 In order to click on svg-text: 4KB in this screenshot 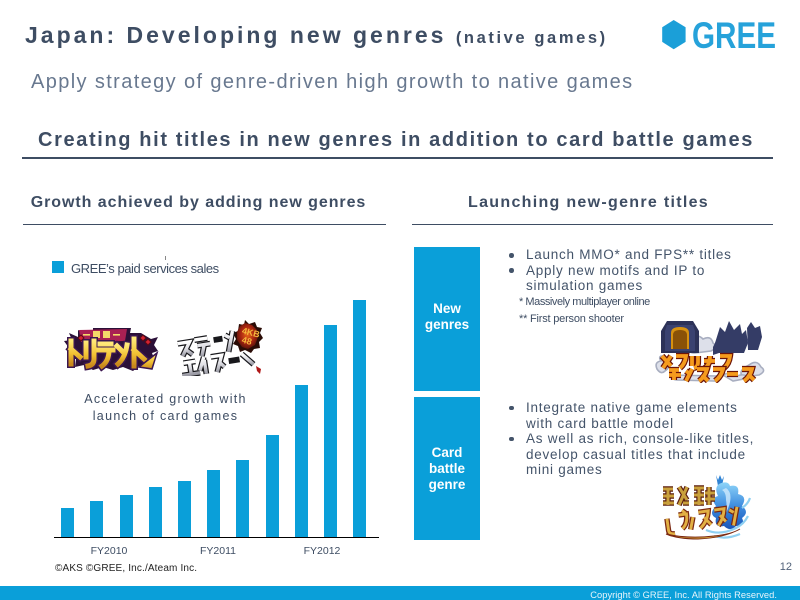, I will do `click(251, 333)`.